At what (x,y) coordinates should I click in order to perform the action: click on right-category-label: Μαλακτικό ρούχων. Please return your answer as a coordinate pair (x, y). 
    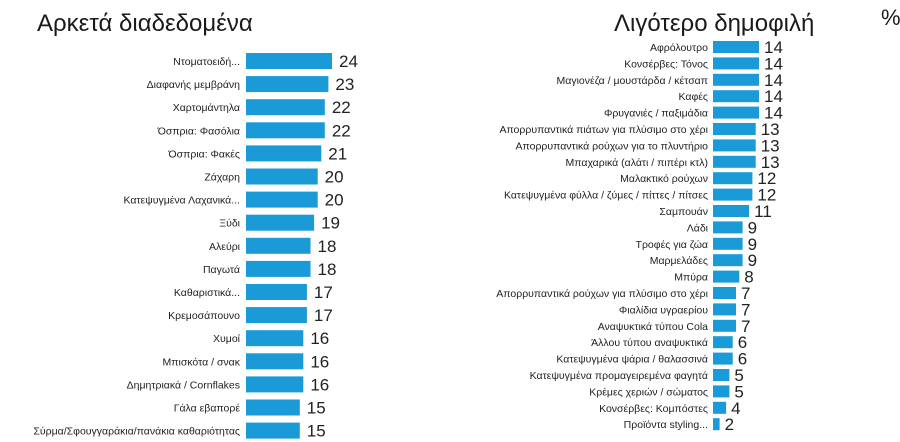
    Looking at the image, I should click on (664, 179).